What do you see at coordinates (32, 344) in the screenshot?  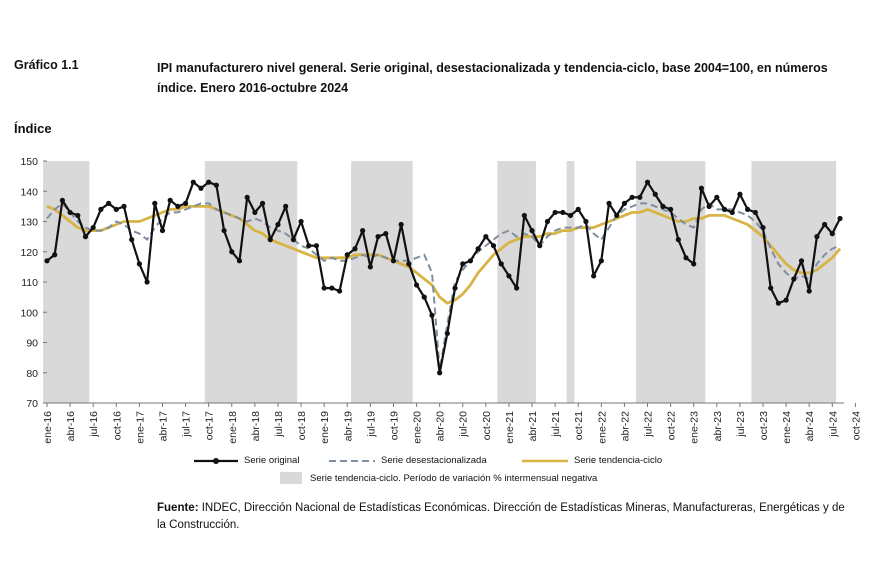 I see `y-tick-label-2: 90` at bounding box center [32, 344].